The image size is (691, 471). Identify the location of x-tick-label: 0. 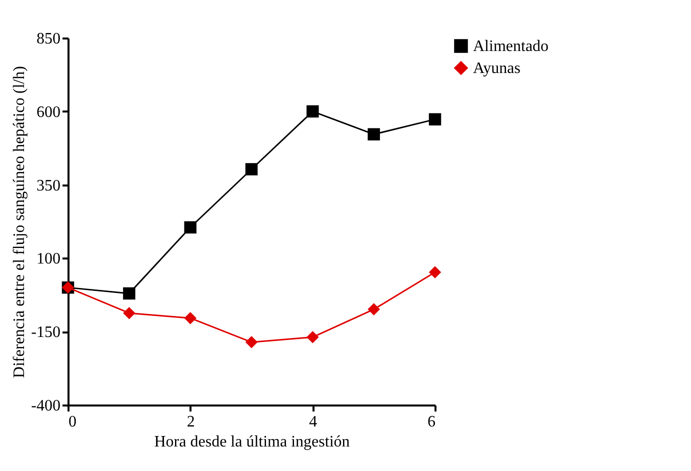
(72, 422).